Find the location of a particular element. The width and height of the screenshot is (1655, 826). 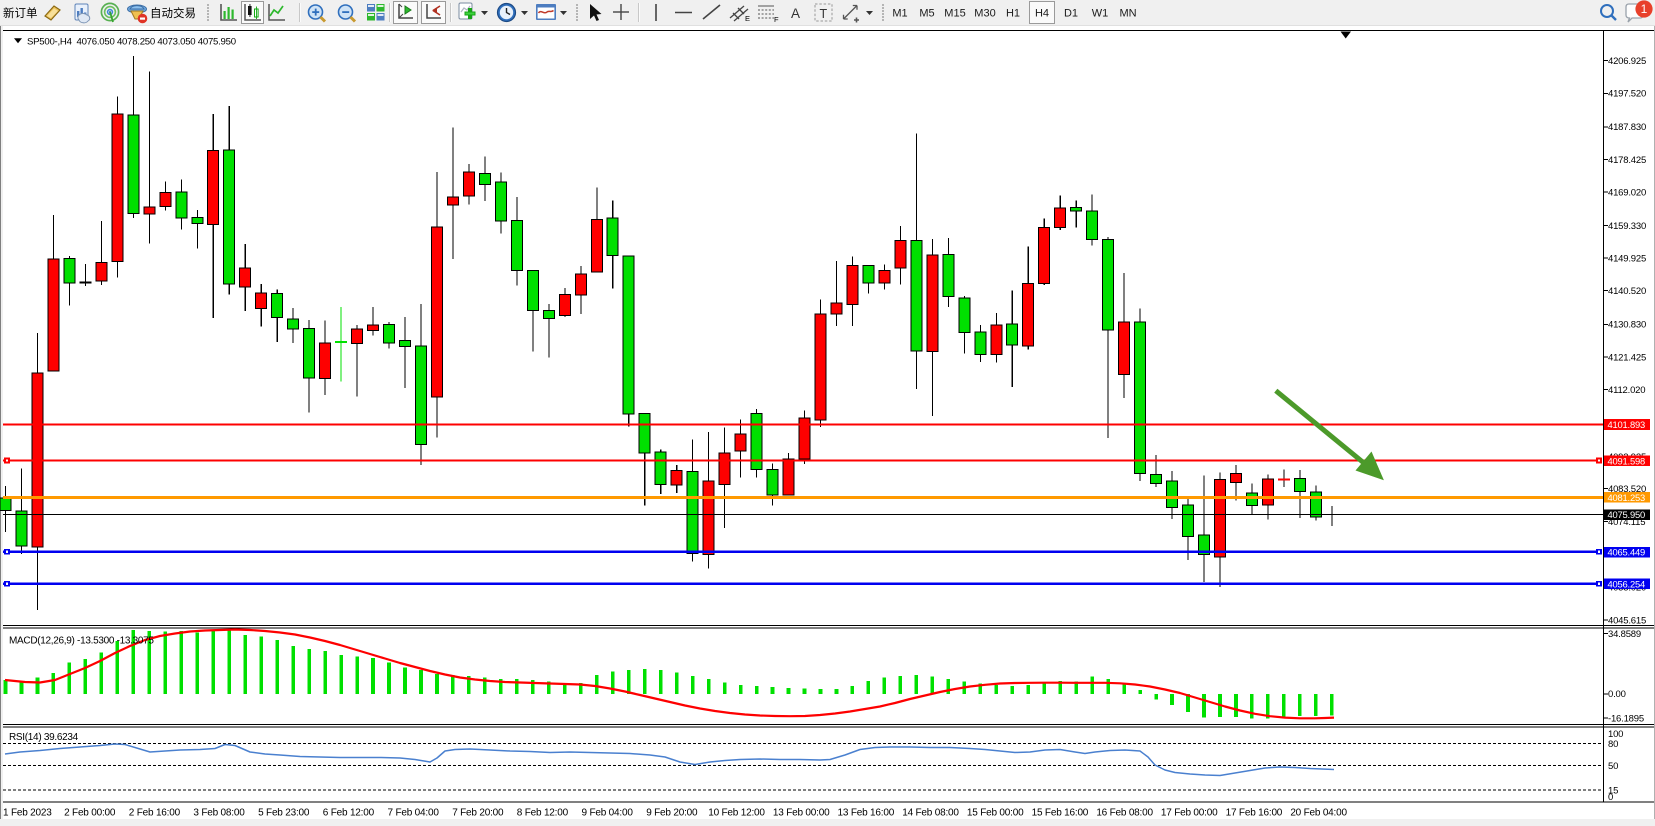

svg-text: 50 is located at coordinates (1613, 766).